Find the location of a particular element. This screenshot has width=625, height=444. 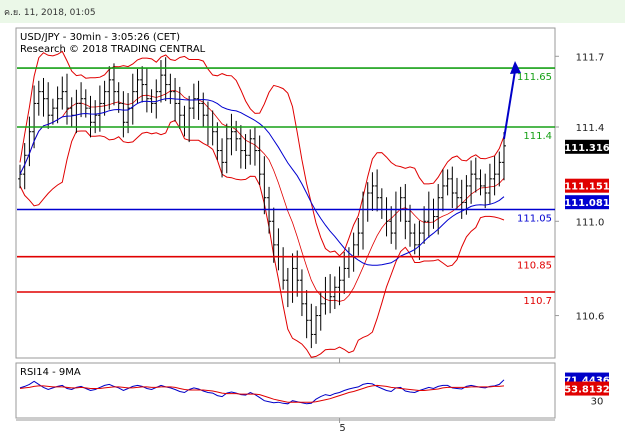

indicator-tag: 111.151 is located at coordinates (587, 185).